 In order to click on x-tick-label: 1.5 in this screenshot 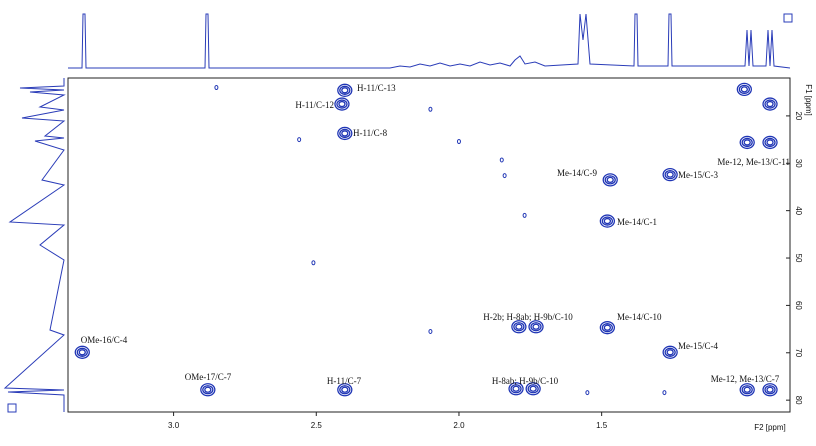, I will do `click(602, 425)`.